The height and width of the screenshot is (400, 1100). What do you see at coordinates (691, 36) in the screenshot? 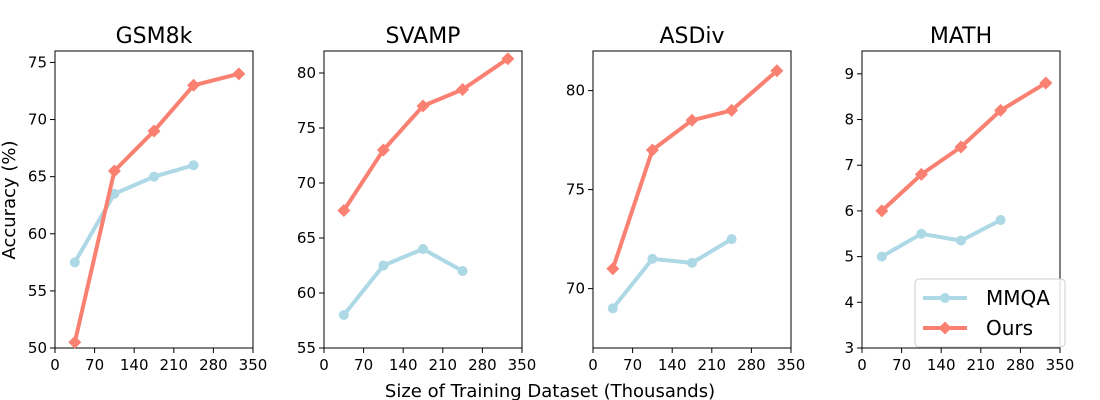
I see `panel-title: ASDiv` at bounding box center [691, 36].